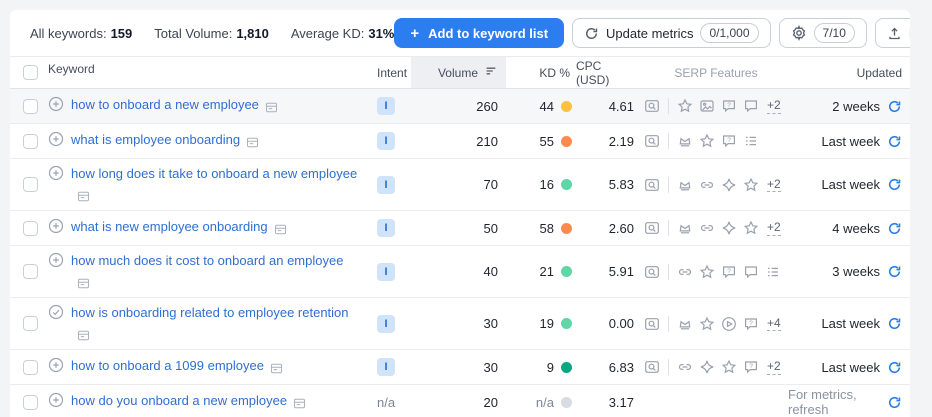 The height and width of the screenshot is (417, 932). What do you see at coordinates (822, 33) in the screenshot?
I see `settings-button: 7/10` at bounding box center [822, 33].